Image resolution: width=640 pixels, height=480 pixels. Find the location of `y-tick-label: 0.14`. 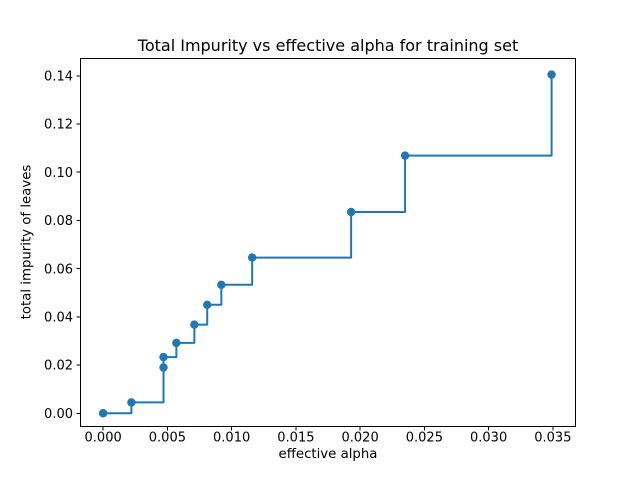

y-tick-label: 0.14 is located at coordinates (58, 76).